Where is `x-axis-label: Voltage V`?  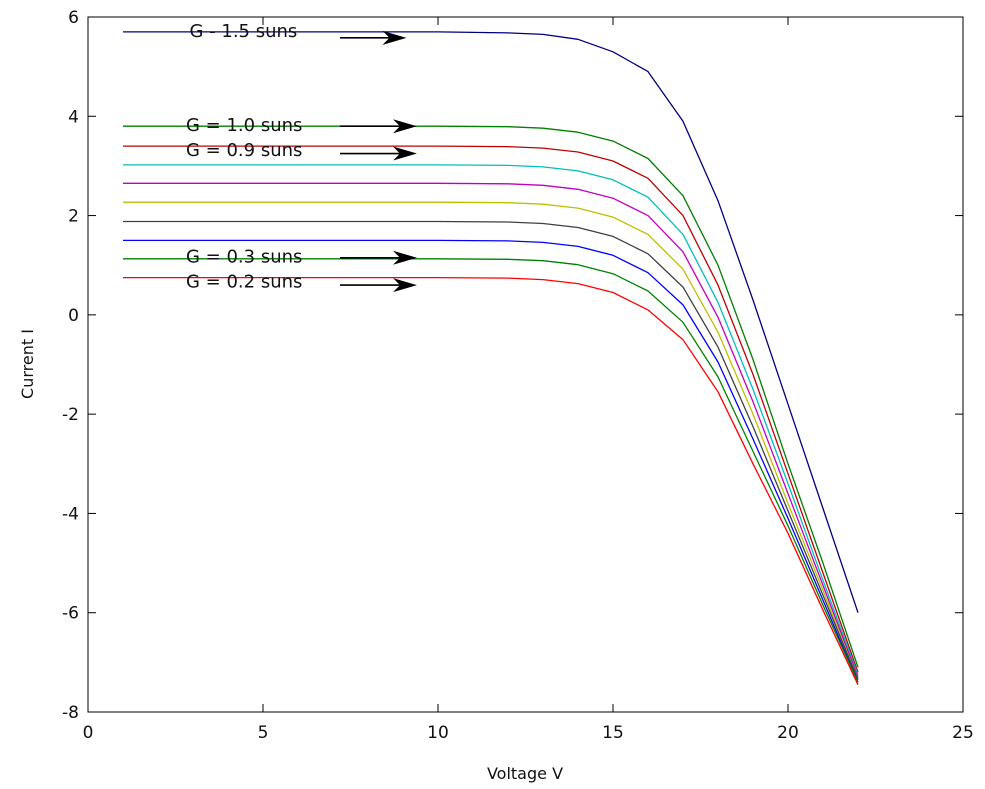 x-axis-label: Voltage V is located at coordinates (525, 773).